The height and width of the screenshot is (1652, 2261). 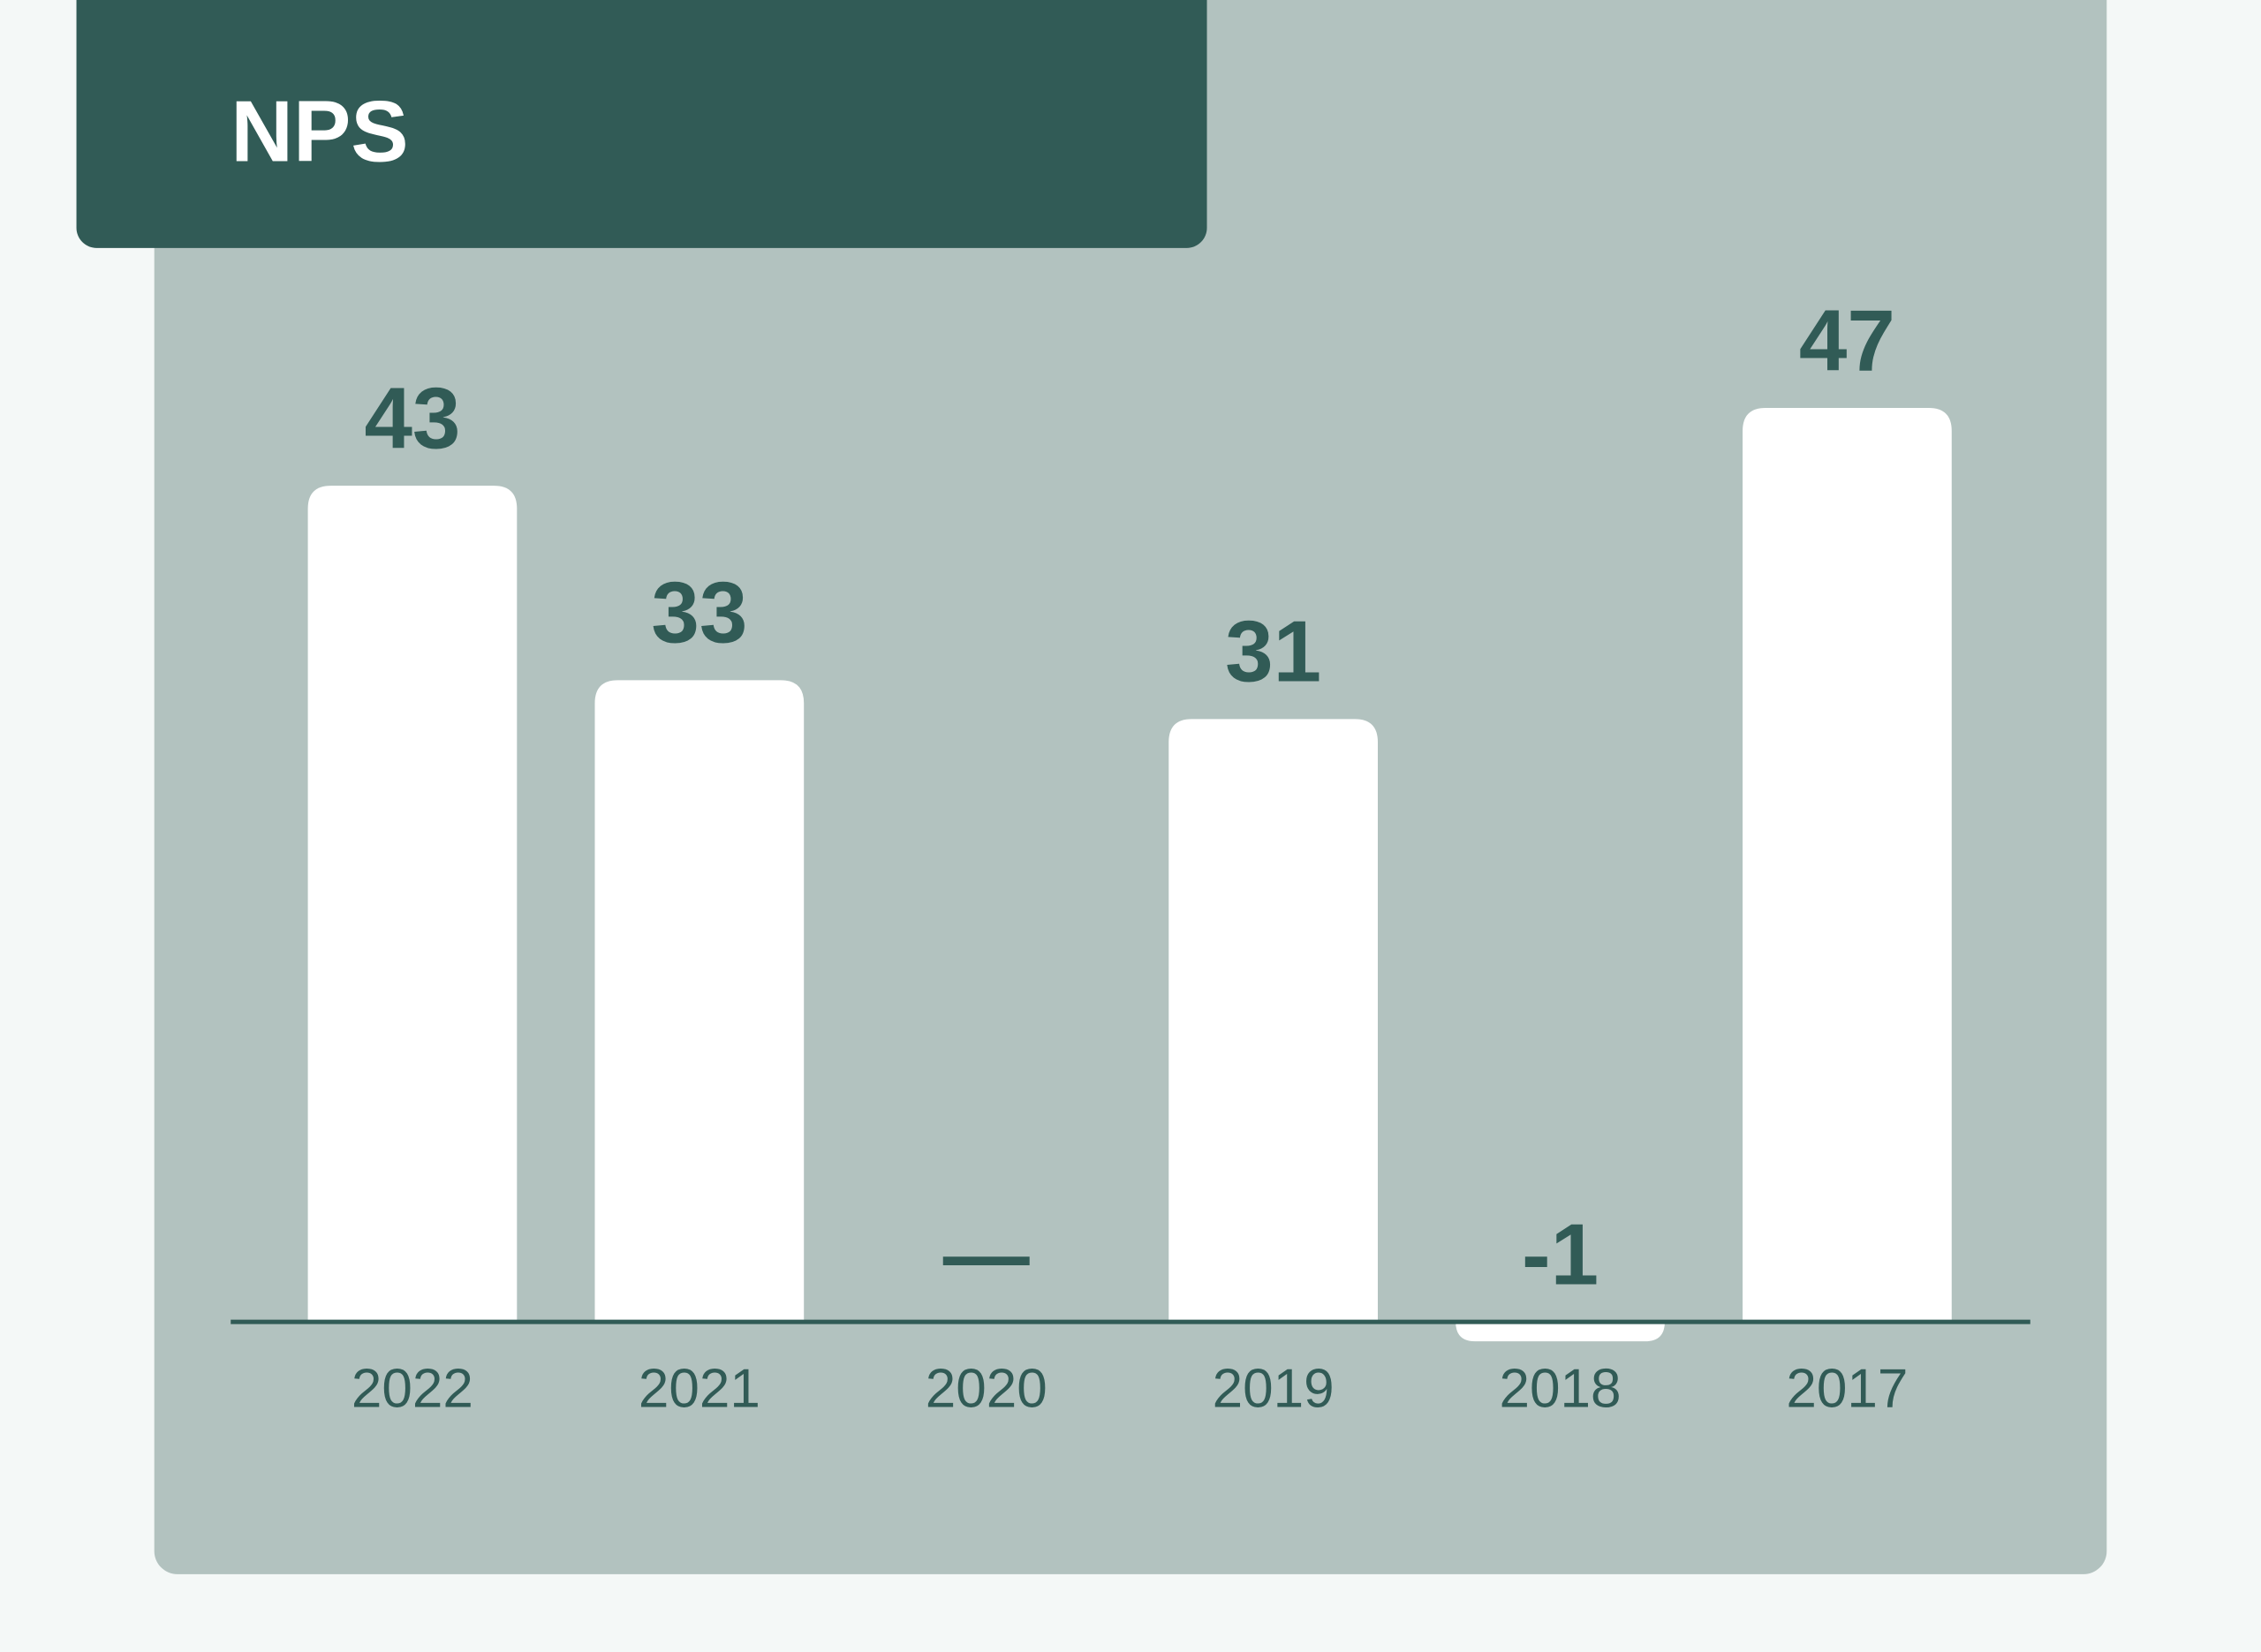 I want to click on value-label: 47, so click(x=1847, y=339).